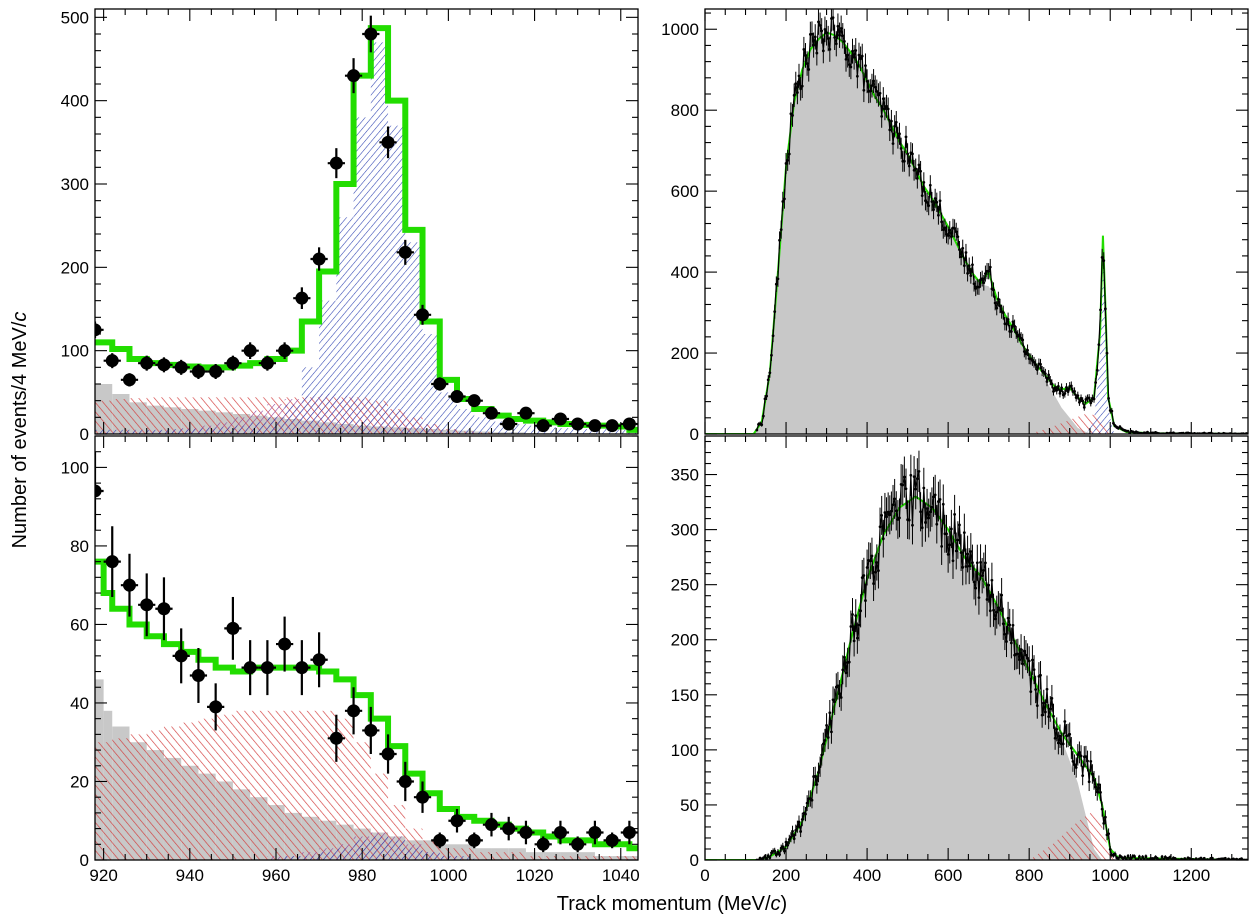 The image size is (1249, 919). What do you see at coordinates (689, 805) in the screenshot?
I see `y-tick-label: 50` at bounding box center [689, 805].